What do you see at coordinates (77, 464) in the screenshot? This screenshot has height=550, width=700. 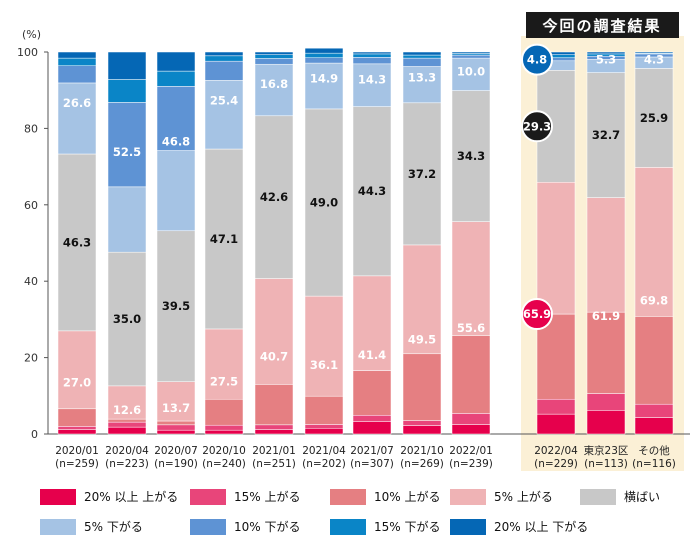 I see `category-sample-size: (n=259)` at bounding box center [77, 464].